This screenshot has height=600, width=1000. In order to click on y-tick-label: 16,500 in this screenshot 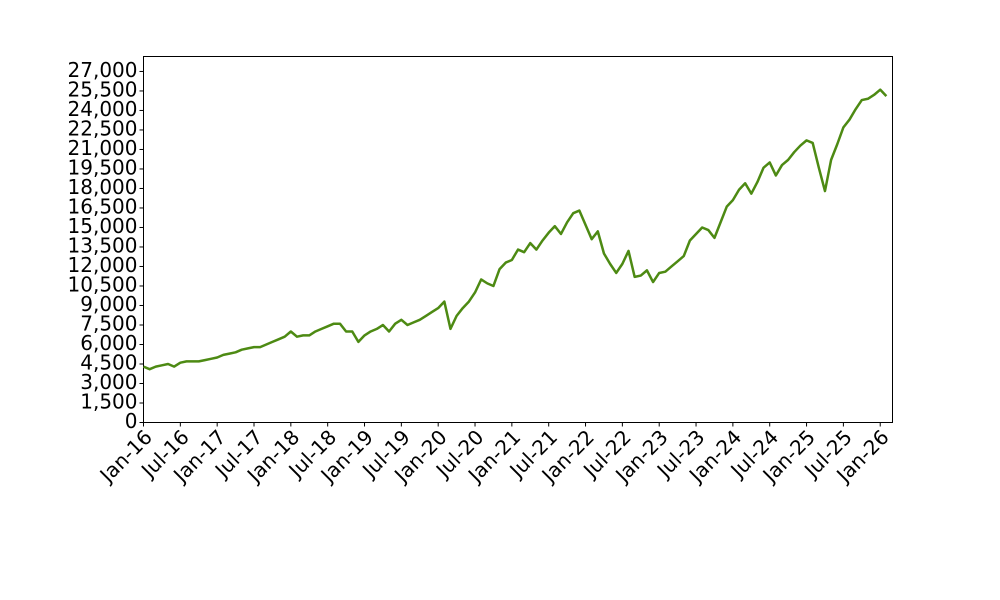, I will do `click(103, 206)`.